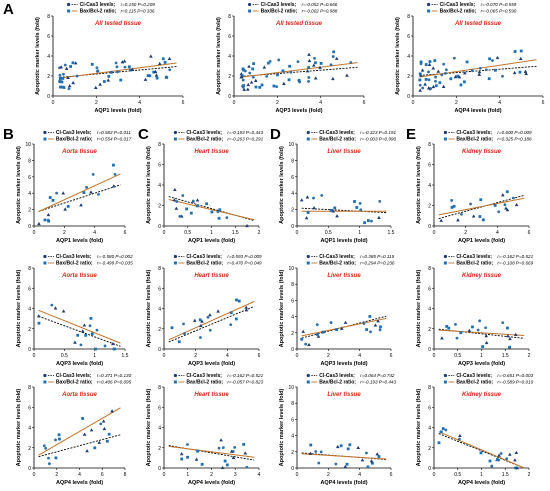  What do you see at coordinates (337, 140) in the screenshot?
I see `legend-bax-label: Bax/Bcl-2 ratio;` at bounding box center [337, 140].